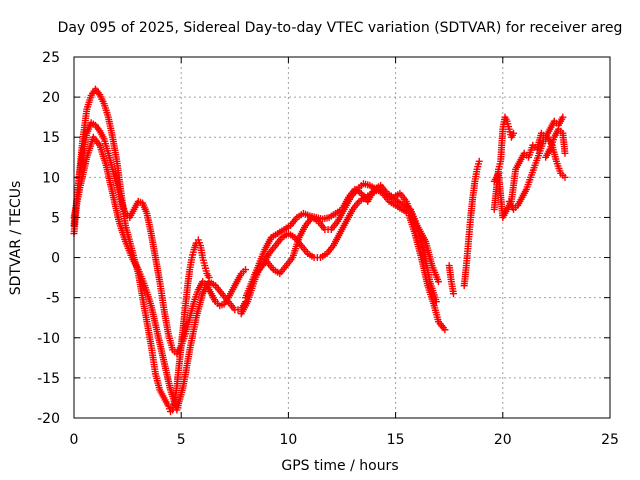 This screenshot has height=480, width=640. What do you see at coordinates (51, 58) in the screenshot?
I see `y-tick-label: 25` at bounding box center [51, 58].